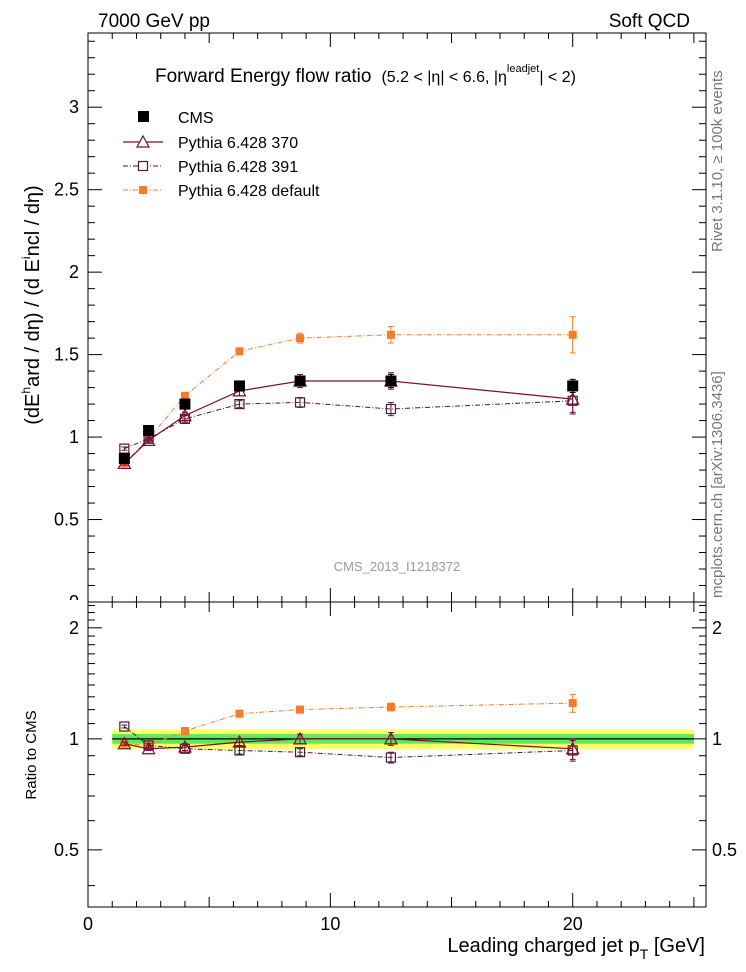  Describe the element at coordinates (74, 107) in the screenshot. I see `y-tick-label: 3` at that location.